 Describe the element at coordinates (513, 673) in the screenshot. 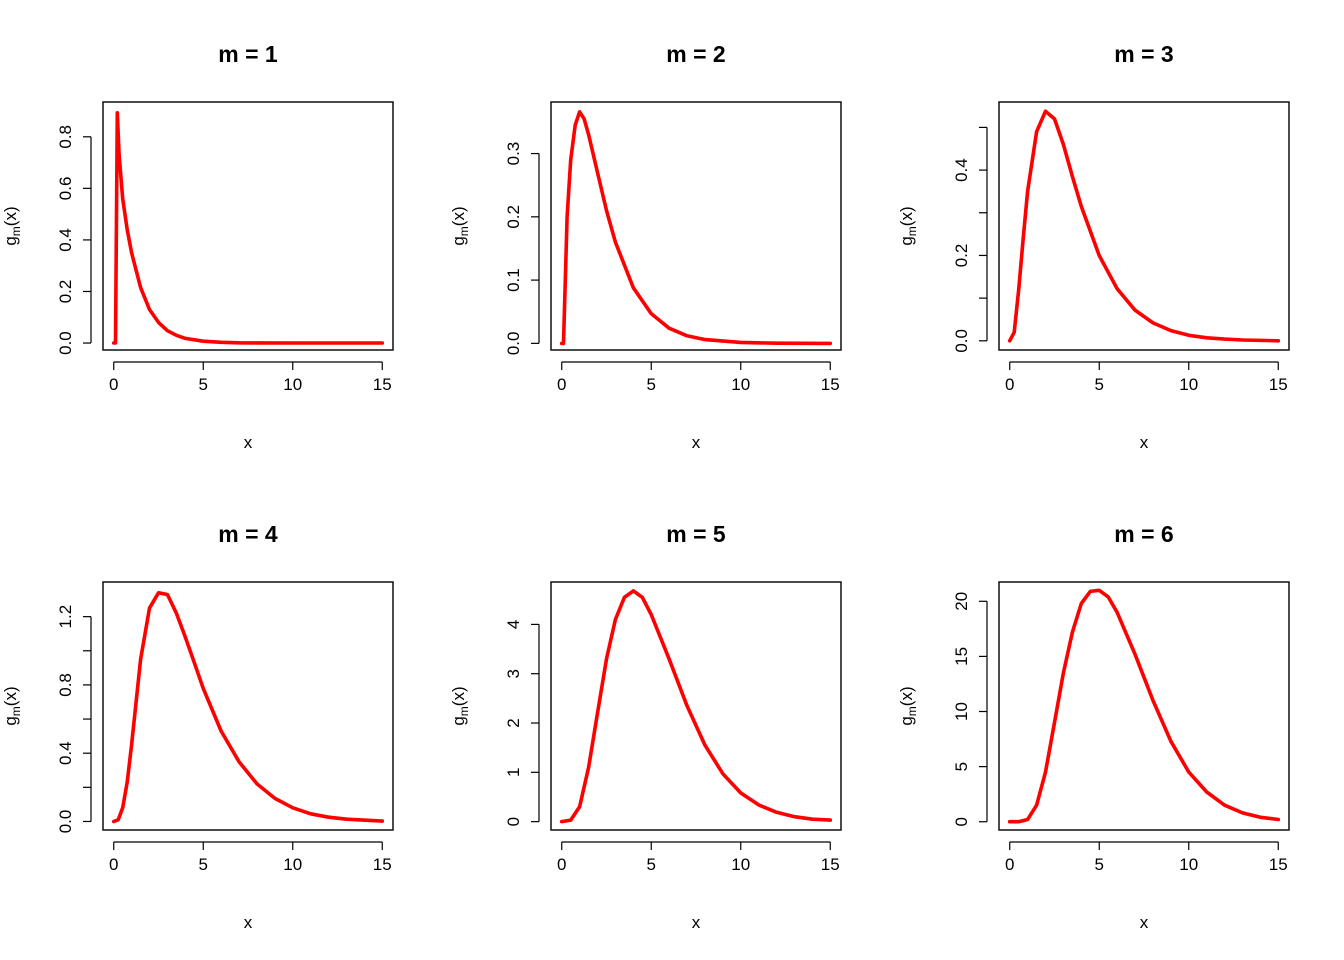

I see `y-tick-label: 3` at that location.